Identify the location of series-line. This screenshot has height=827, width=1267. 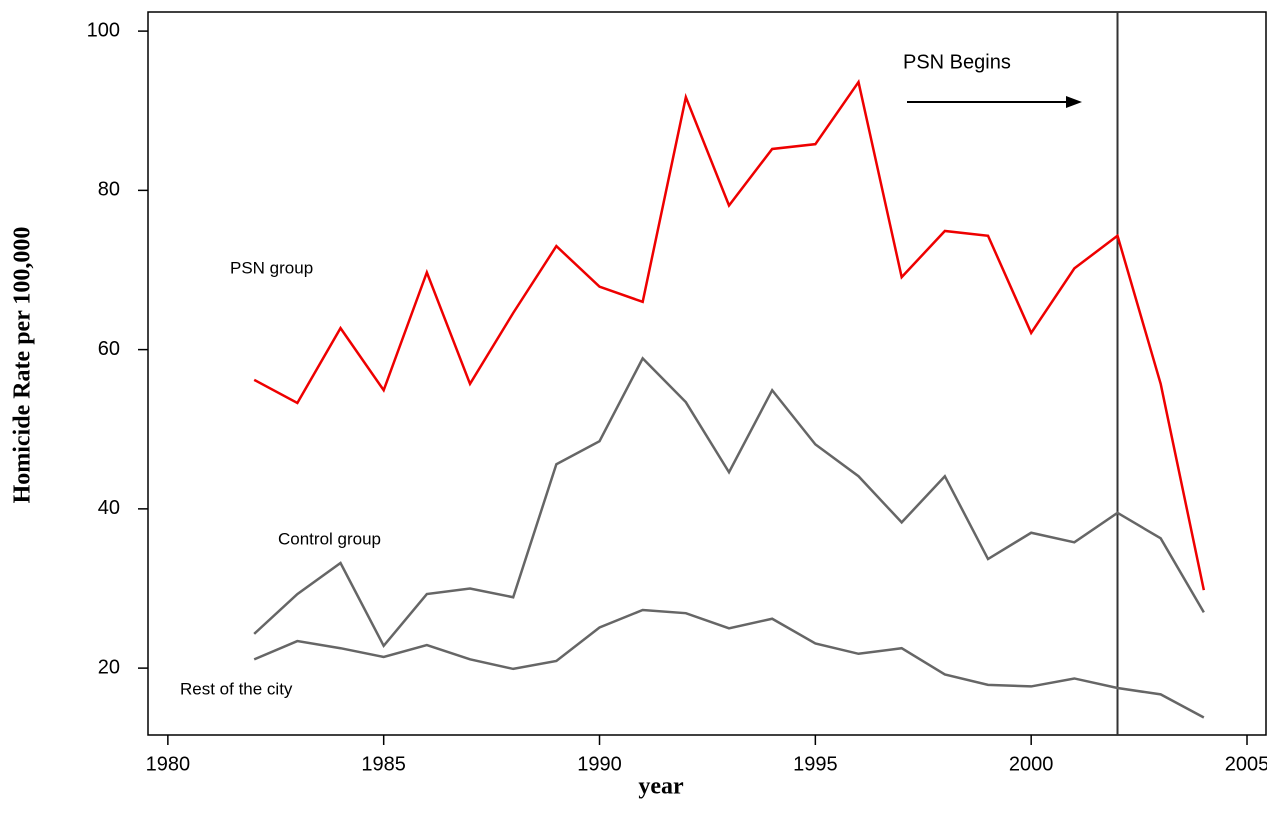
(729, 663).